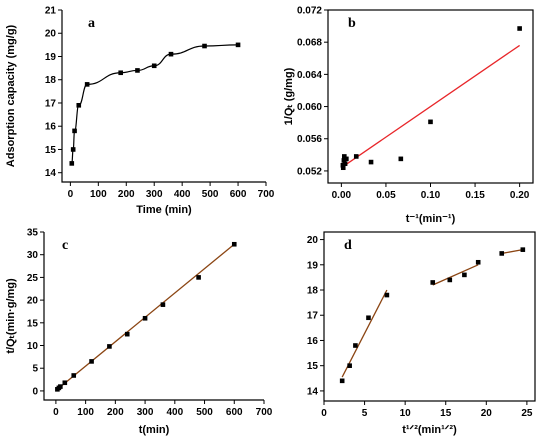  I want to click on x-axis-title: Time (min), so click(164, 210).